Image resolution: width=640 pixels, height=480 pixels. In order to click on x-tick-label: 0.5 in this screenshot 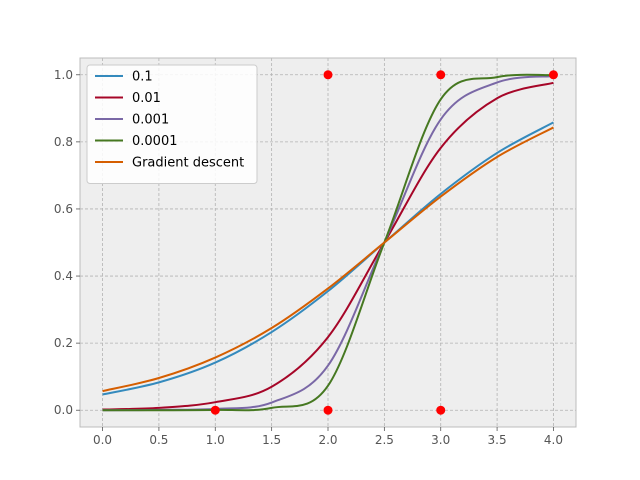, I will do `click(158, 440)`.